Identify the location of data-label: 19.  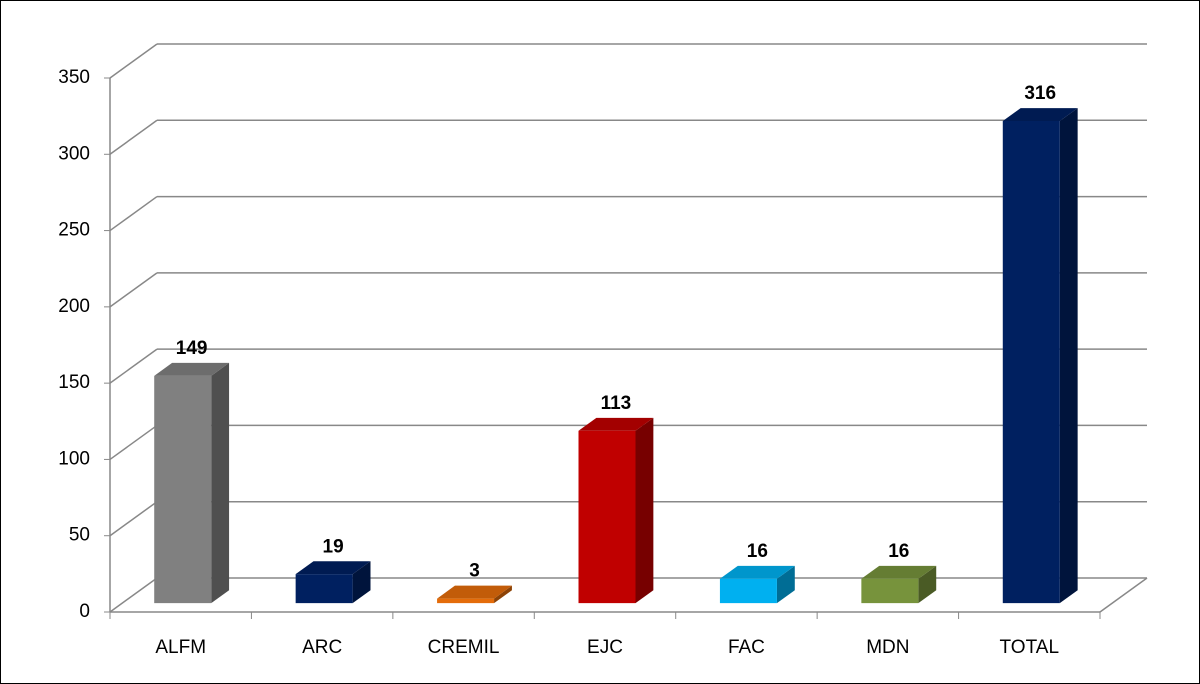
(333, 546).